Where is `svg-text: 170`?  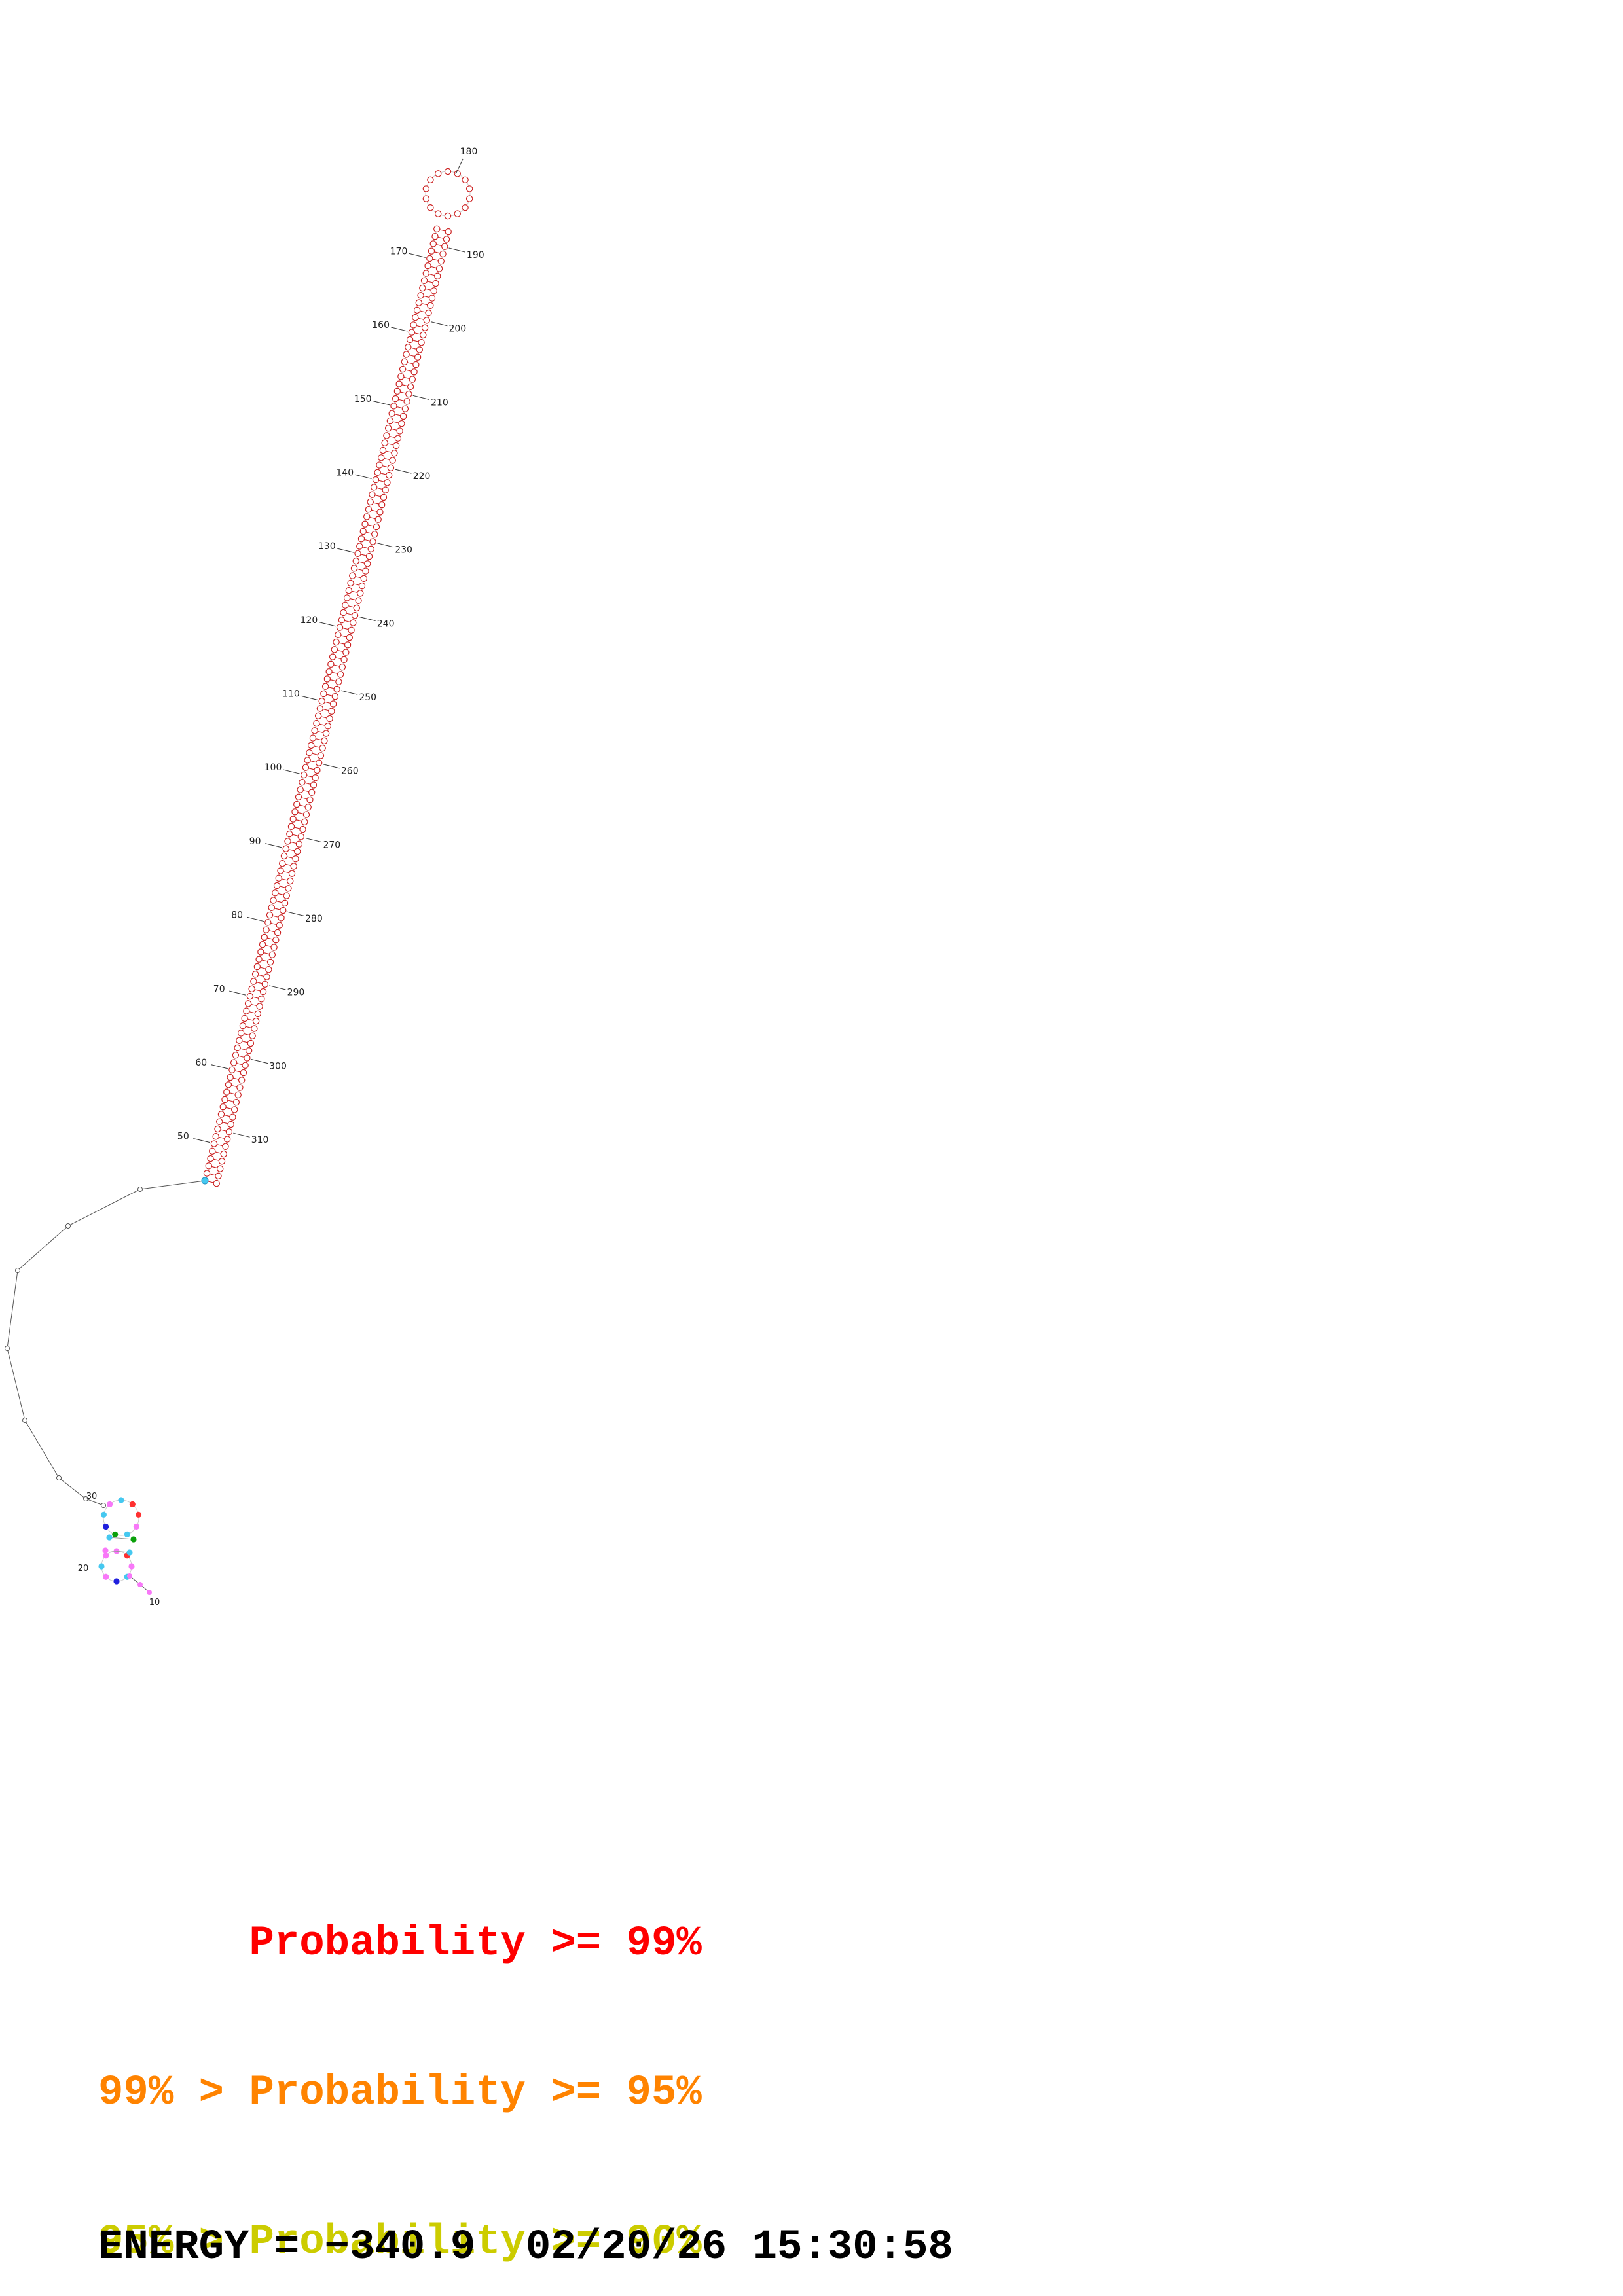
svg-text: 170 is located at coordinates (399, 251).